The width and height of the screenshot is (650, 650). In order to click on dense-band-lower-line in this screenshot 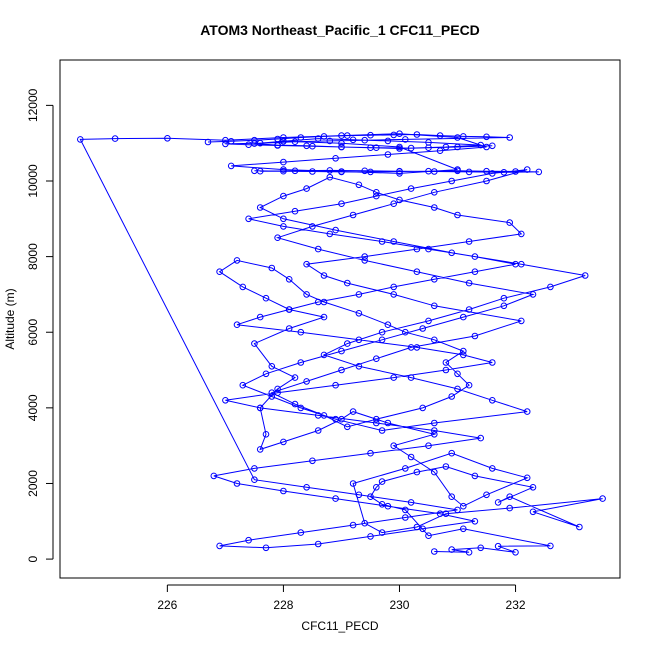, I will do `click(396, 171)`.